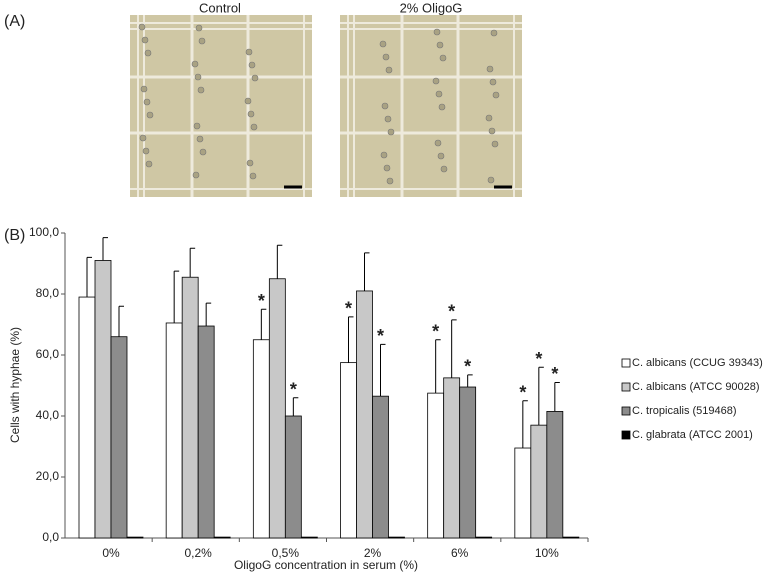  I want to click on x-axis-label: OligoG concentration in serum (%), so click(326, 565).